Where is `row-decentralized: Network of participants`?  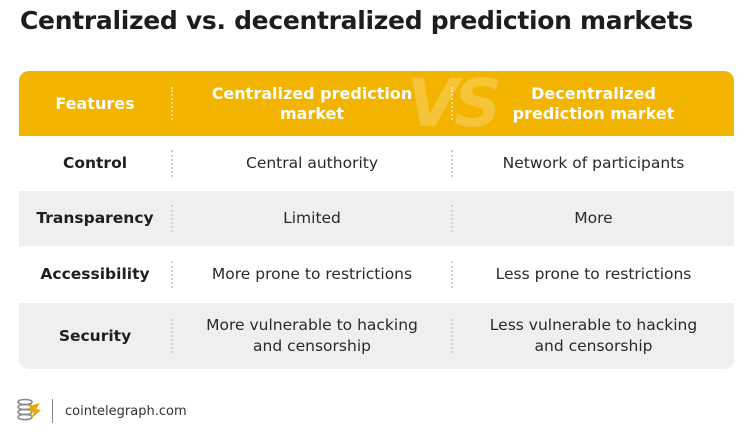 row-decentralized: Network of participants is located at coordinates (593, 163).